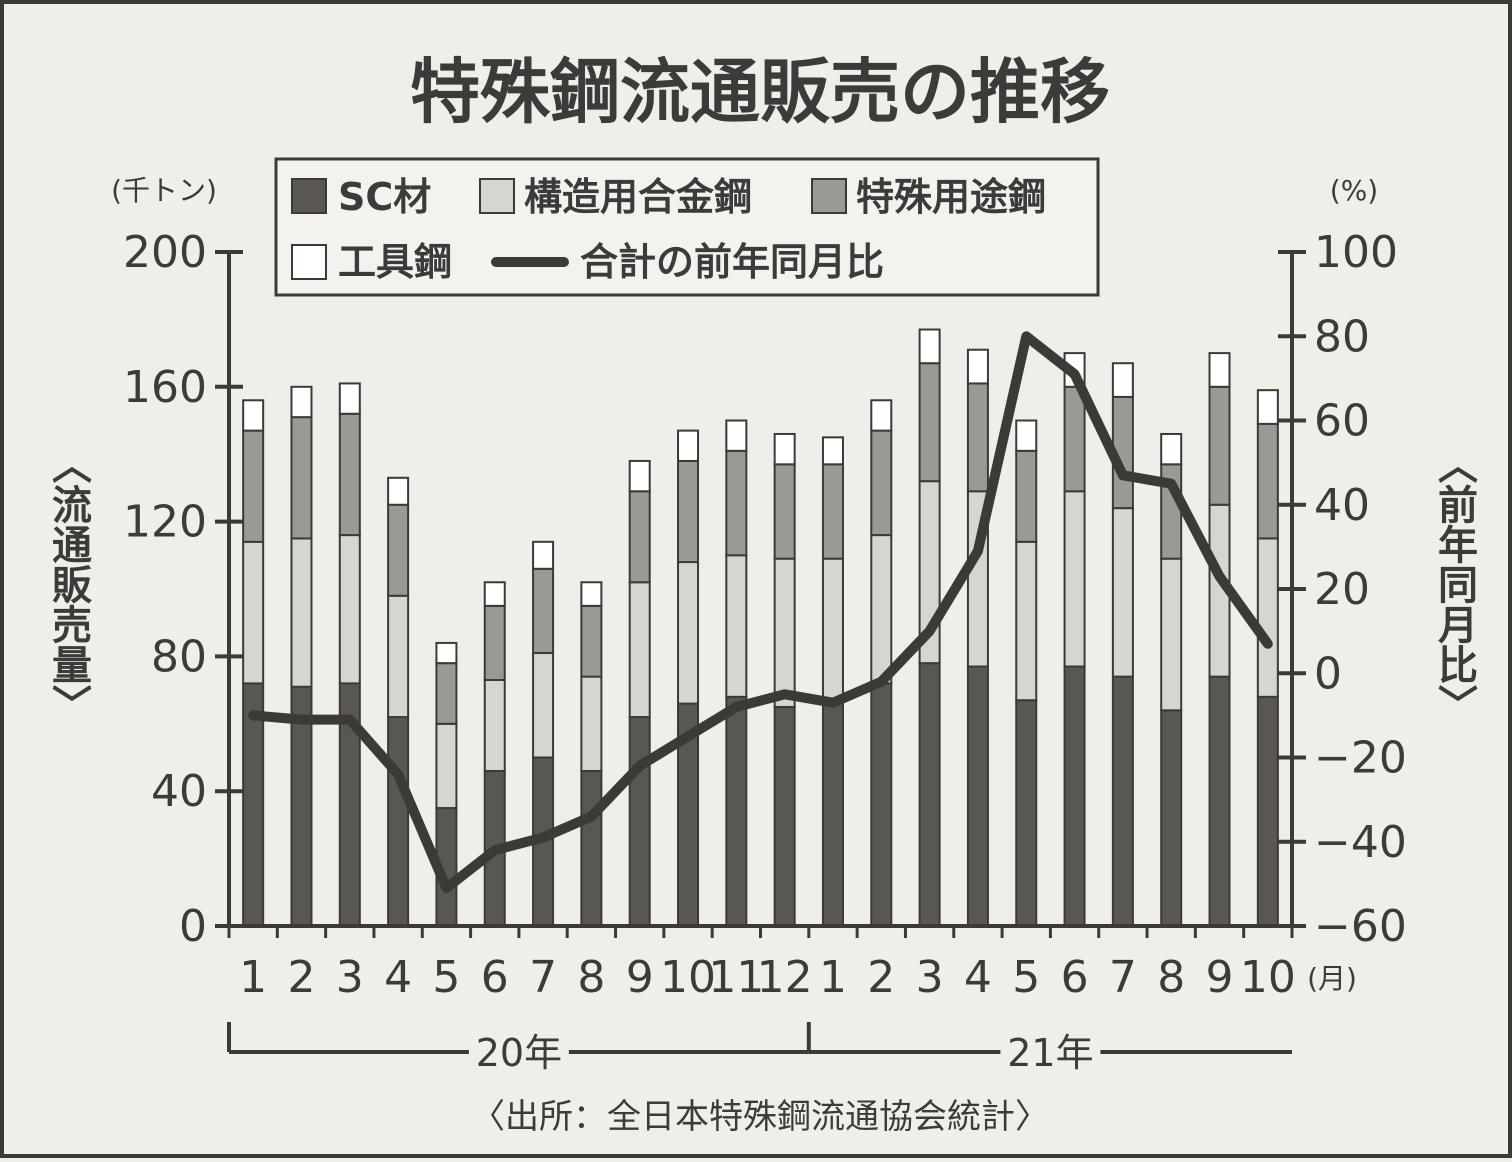  I want to click on legend-swatch-special, so click(829, 196).